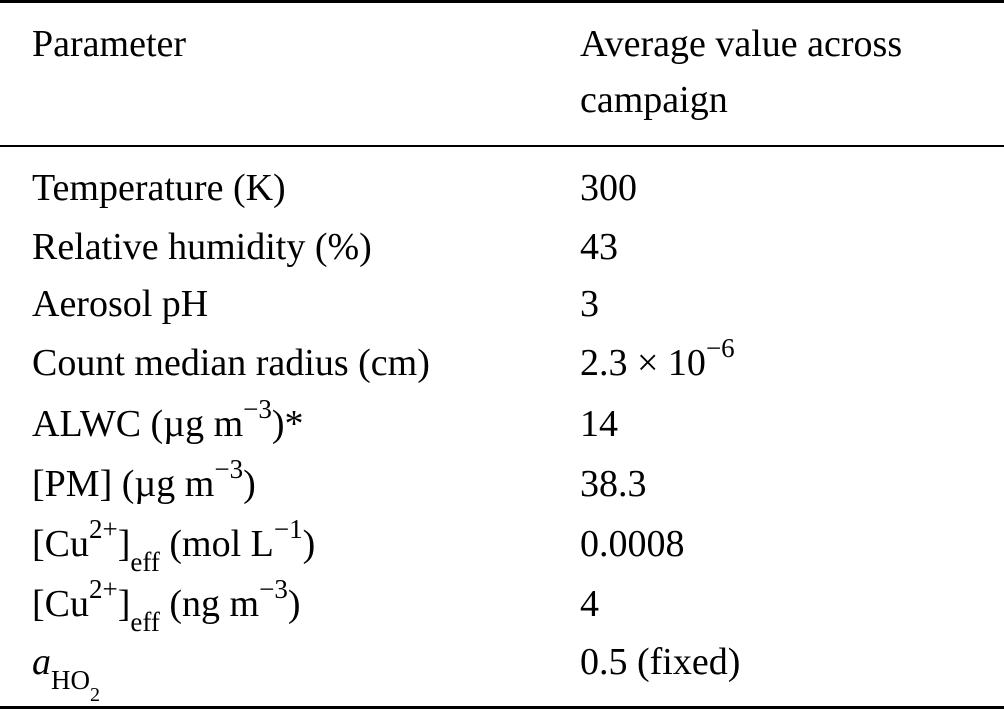 This screenshot has width=1004, height=710. I want to click on row-ph-param: Aerosol pH, so click(120, 304).